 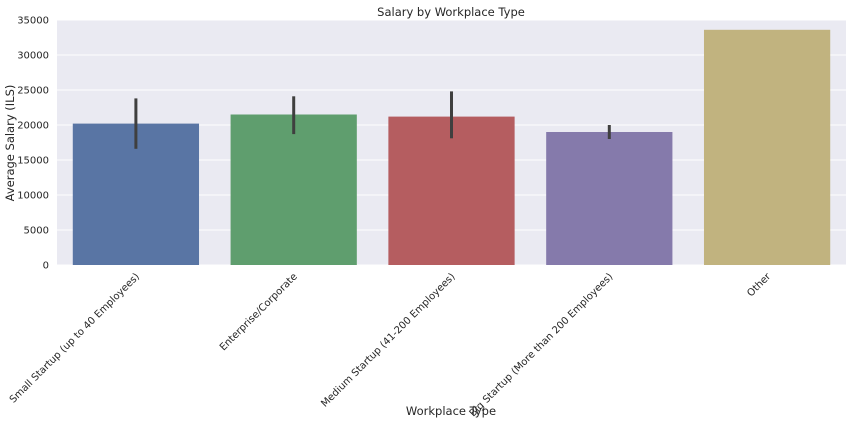 I want to click on y-tick-label: 35000, so click(x=33, y=21).